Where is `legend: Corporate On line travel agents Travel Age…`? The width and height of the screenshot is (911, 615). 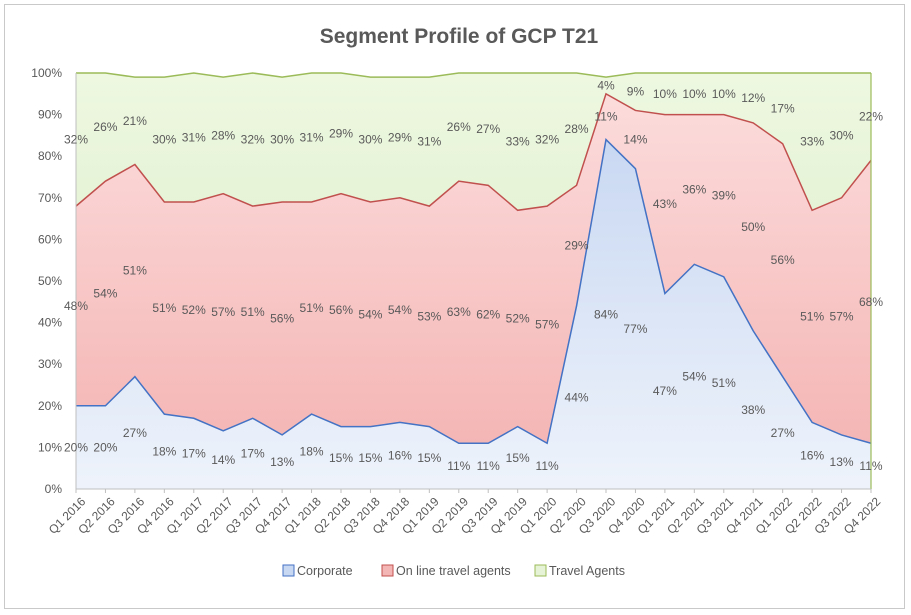
legend: Corporate On line travel agents Travel Age… is located at coordinates (453, 571).